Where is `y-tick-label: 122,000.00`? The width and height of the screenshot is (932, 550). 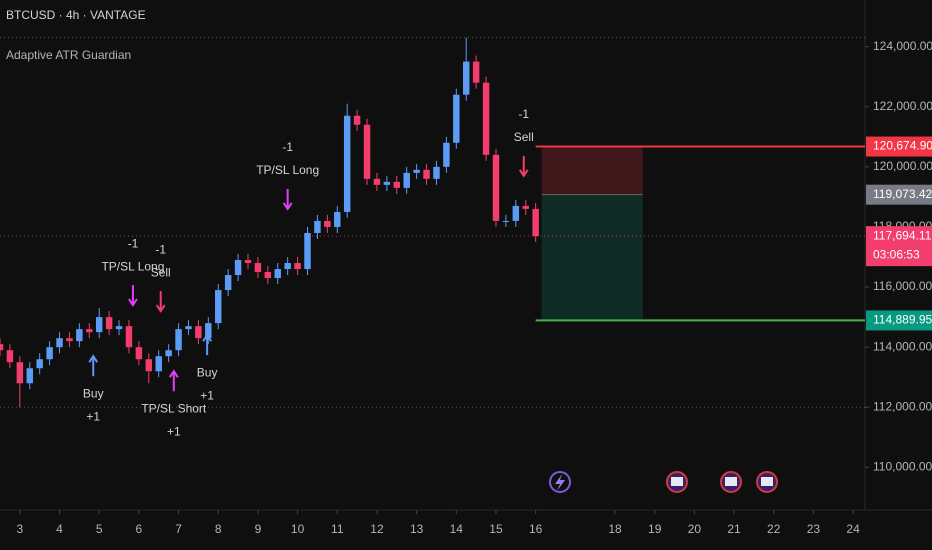
y-tick-label: 122,000.00 is located at coordinates (902, 106).